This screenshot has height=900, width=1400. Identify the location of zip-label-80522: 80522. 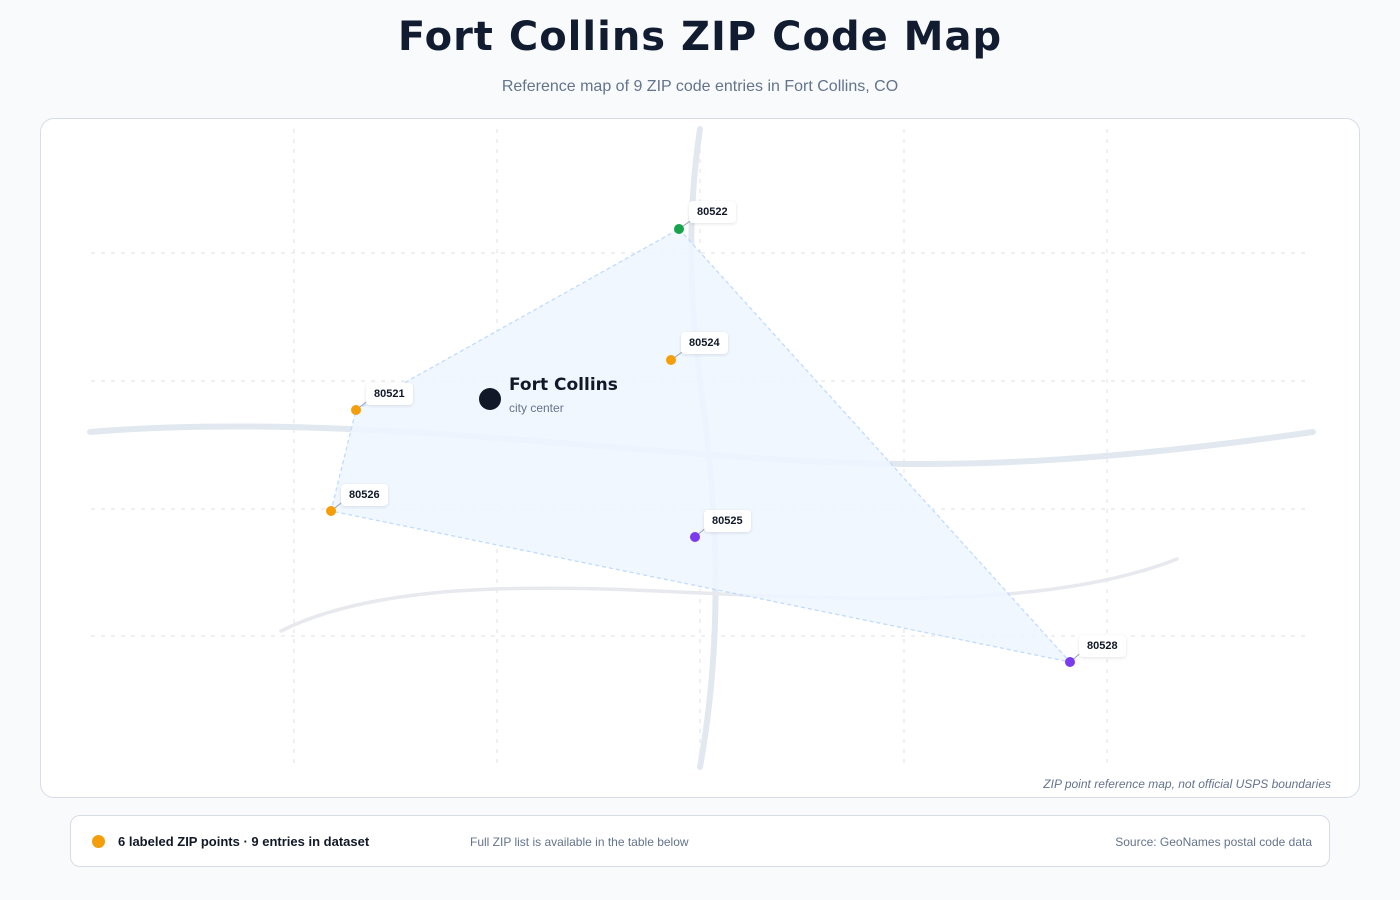
(712, 212).